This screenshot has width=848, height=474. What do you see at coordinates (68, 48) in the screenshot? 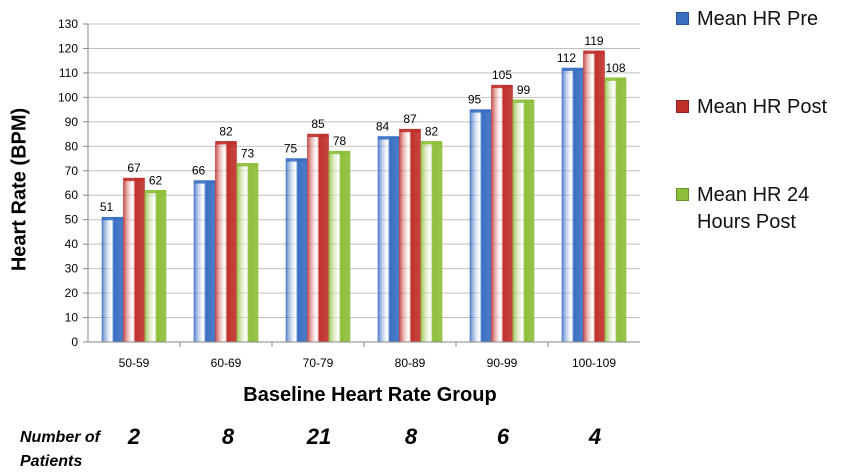
I see `y-tick-label: 120` at bounding box center [68, 48].